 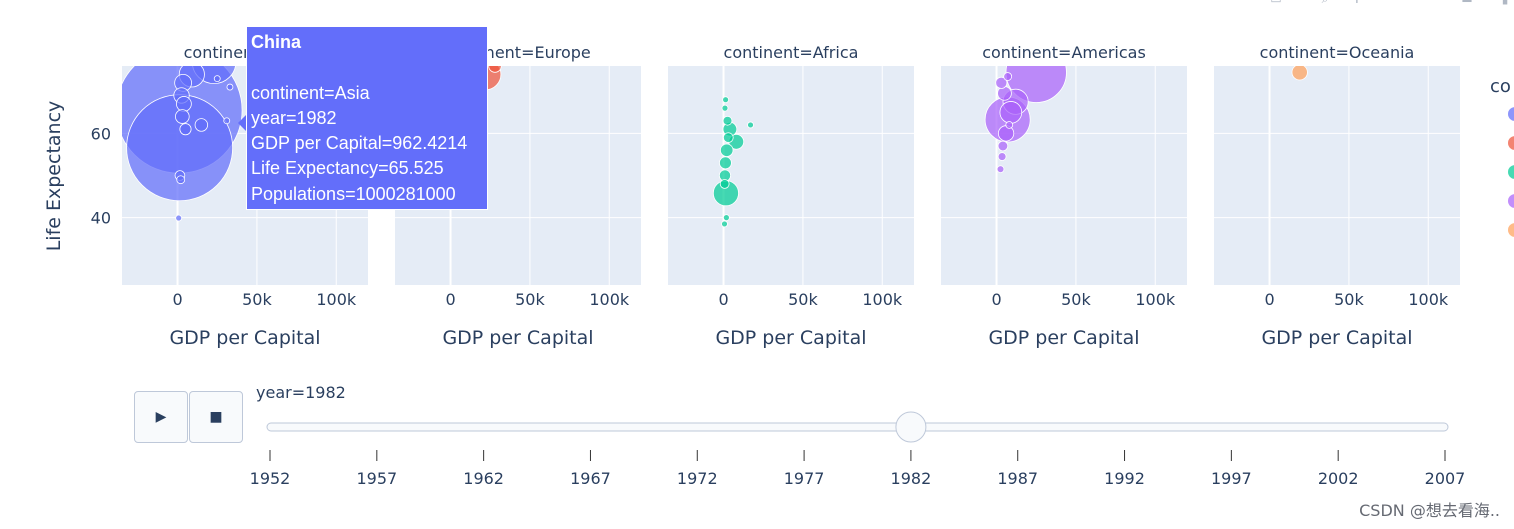 I want to click on slider-handle, so click(x=911, y=427).